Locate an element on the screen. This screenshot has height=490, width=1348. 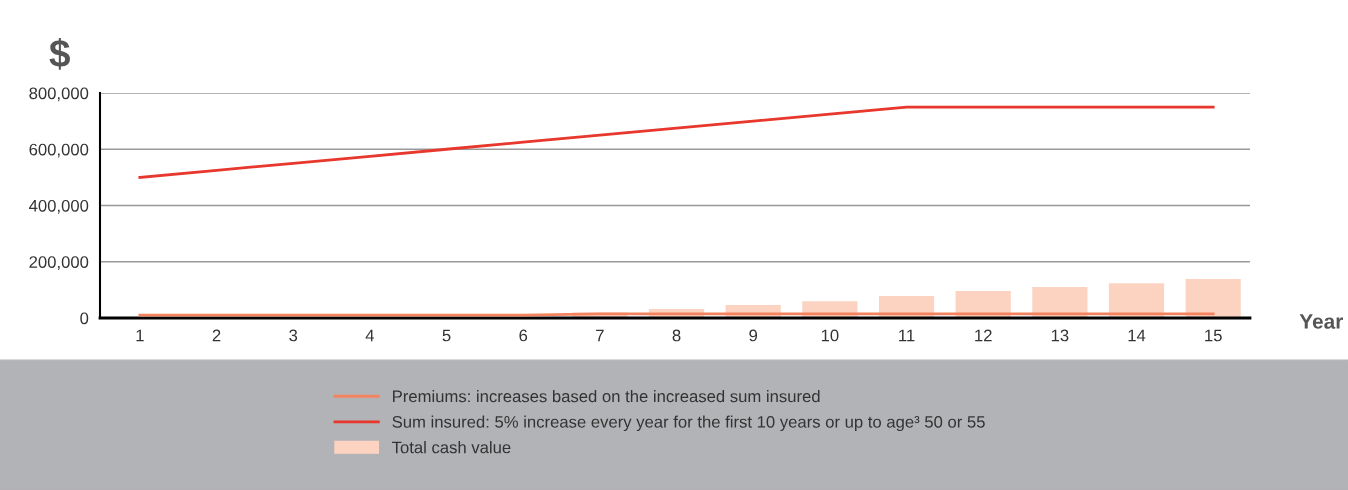
x-tick-label: 1 is located at coordinates (140, 335).